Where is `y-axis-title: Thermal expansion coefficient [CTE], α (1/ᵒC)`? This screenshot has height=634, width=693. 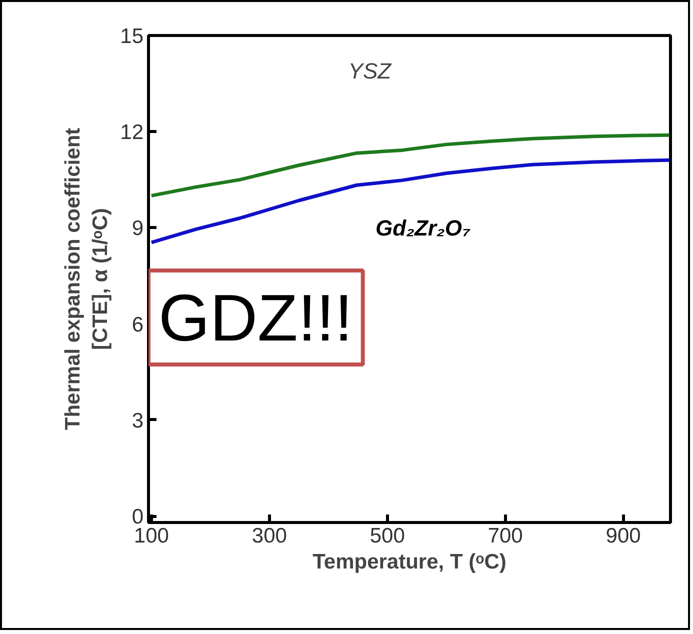
y-axis-title: Thermal expansion coefficient [CTE], α (1/ᵒC) is located at coordinates (87, 279).